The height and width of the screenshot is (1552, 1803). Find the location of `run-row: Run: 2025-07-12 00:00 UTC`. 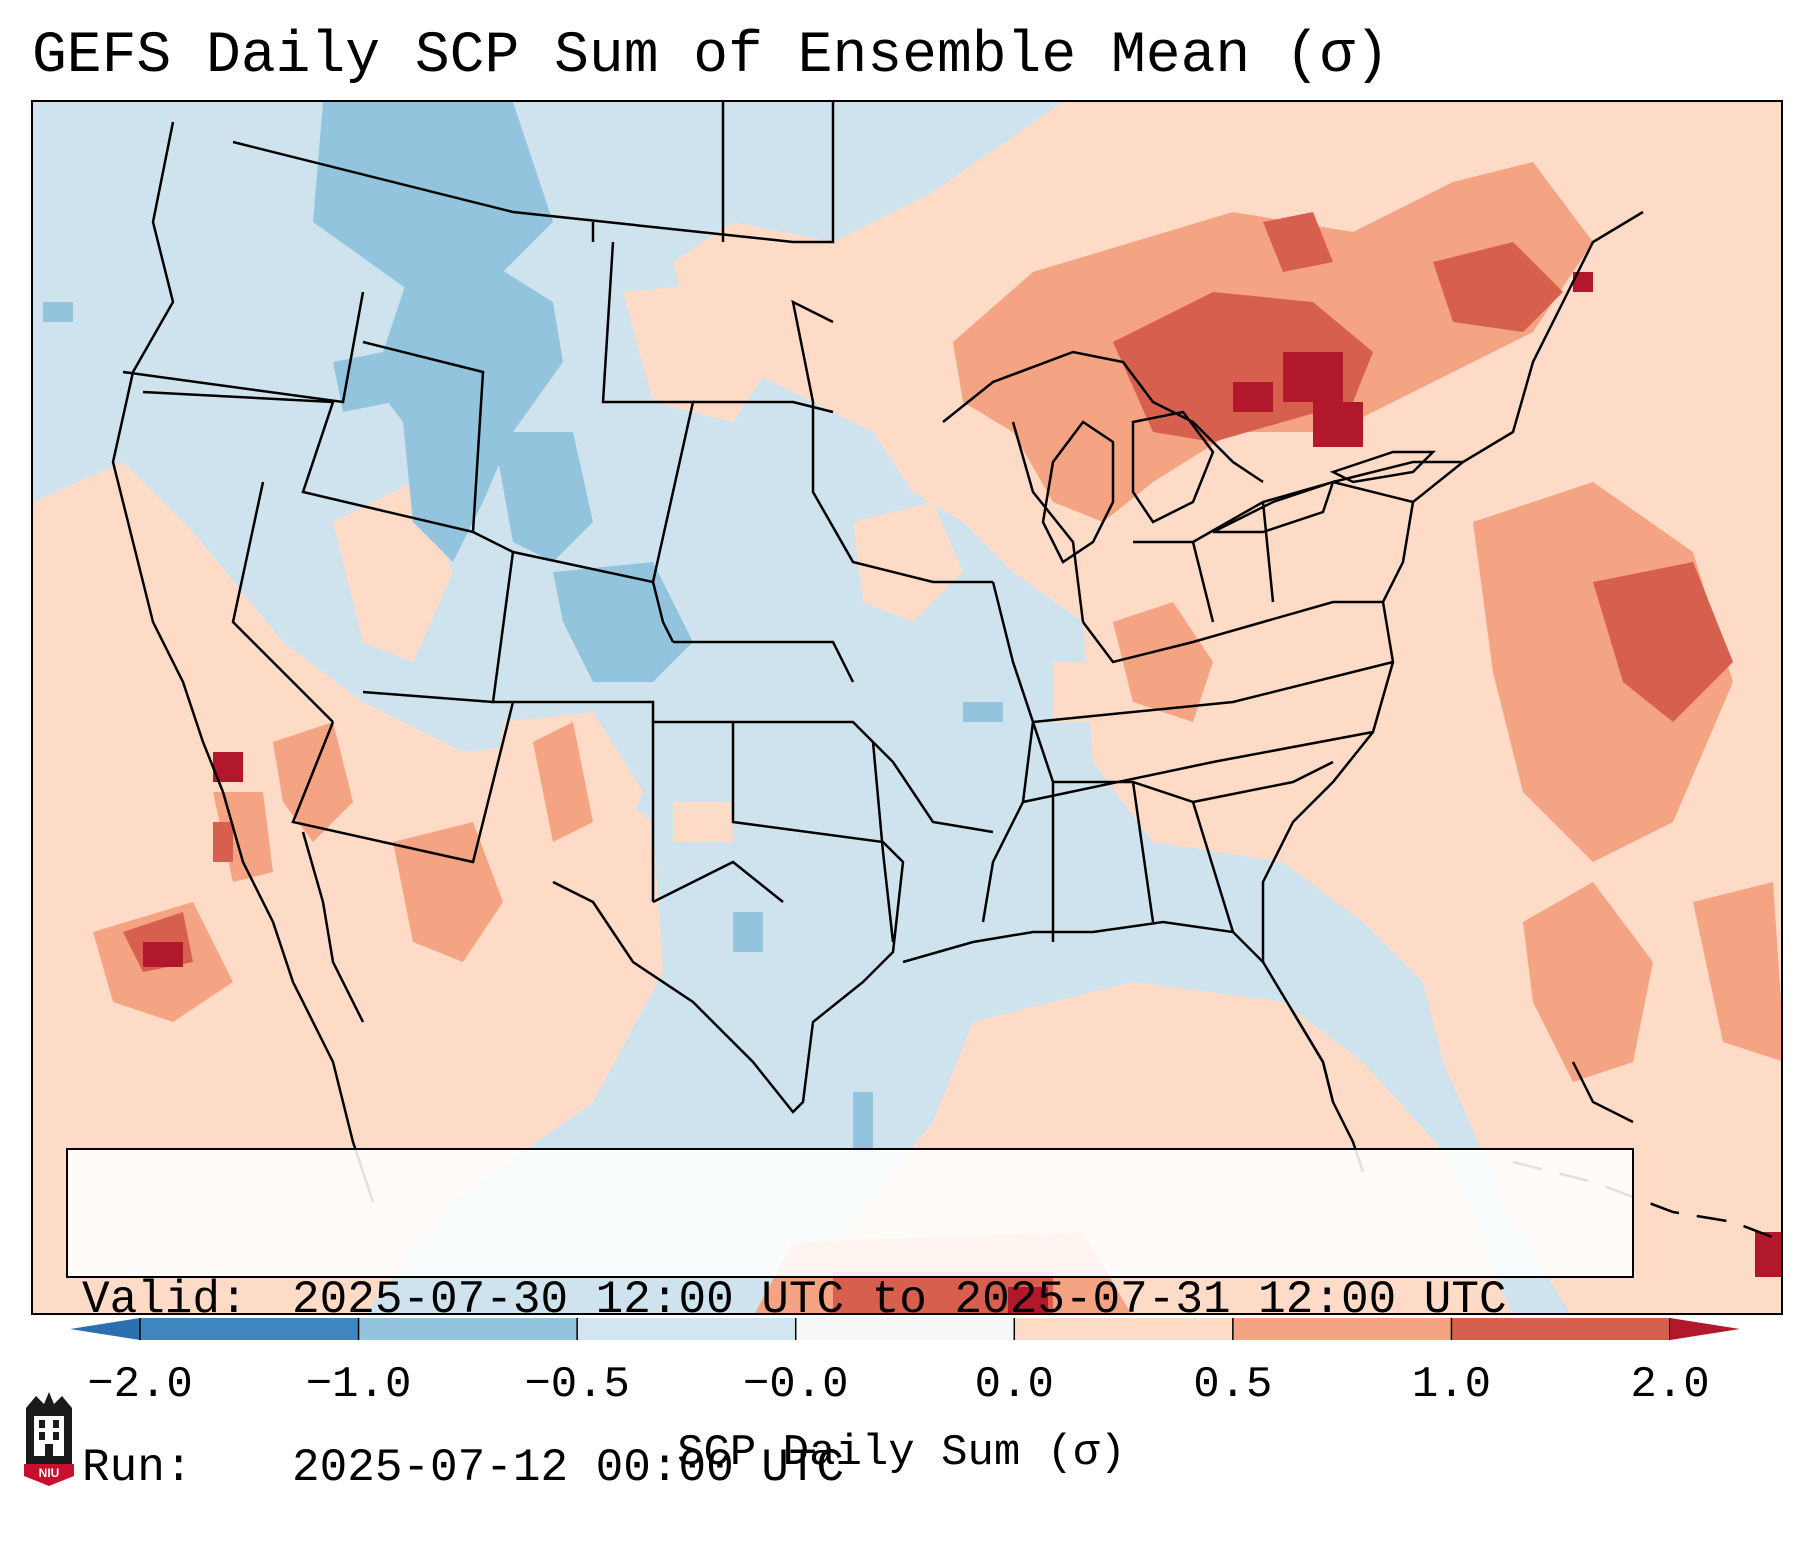

run-row: Run: 2025-07-12 00:00 UTC is located at coordinates (850, 1468).